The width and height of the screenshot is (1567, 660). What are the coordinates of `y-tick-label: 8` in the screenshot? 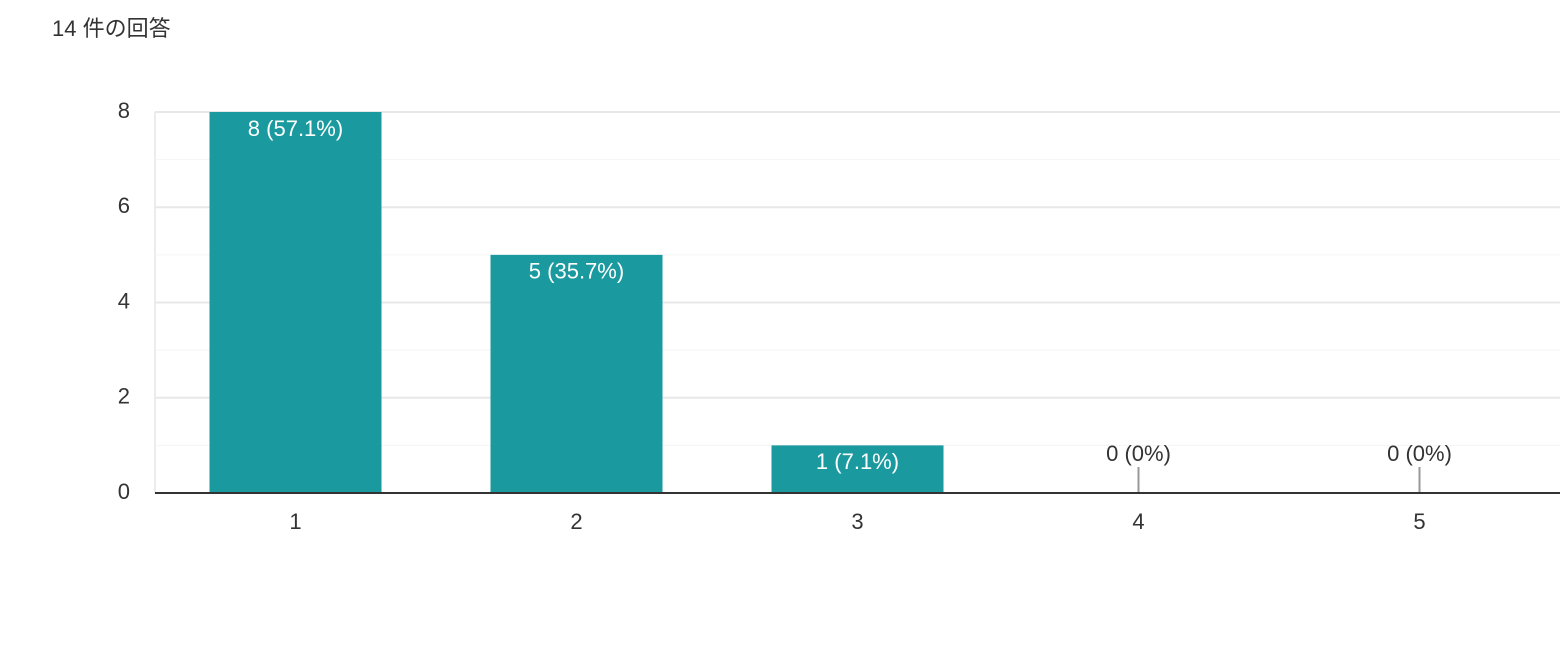 It's located at (124, 110).